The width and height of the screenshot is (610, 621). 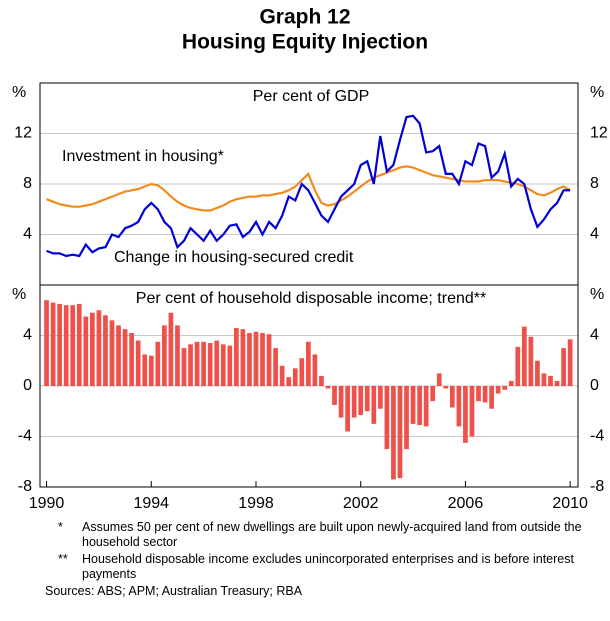 What do you see at coordinates (361, 503) in the screenshot?
I see `x-tick-label: 2002` at bounding box center [361, 503].